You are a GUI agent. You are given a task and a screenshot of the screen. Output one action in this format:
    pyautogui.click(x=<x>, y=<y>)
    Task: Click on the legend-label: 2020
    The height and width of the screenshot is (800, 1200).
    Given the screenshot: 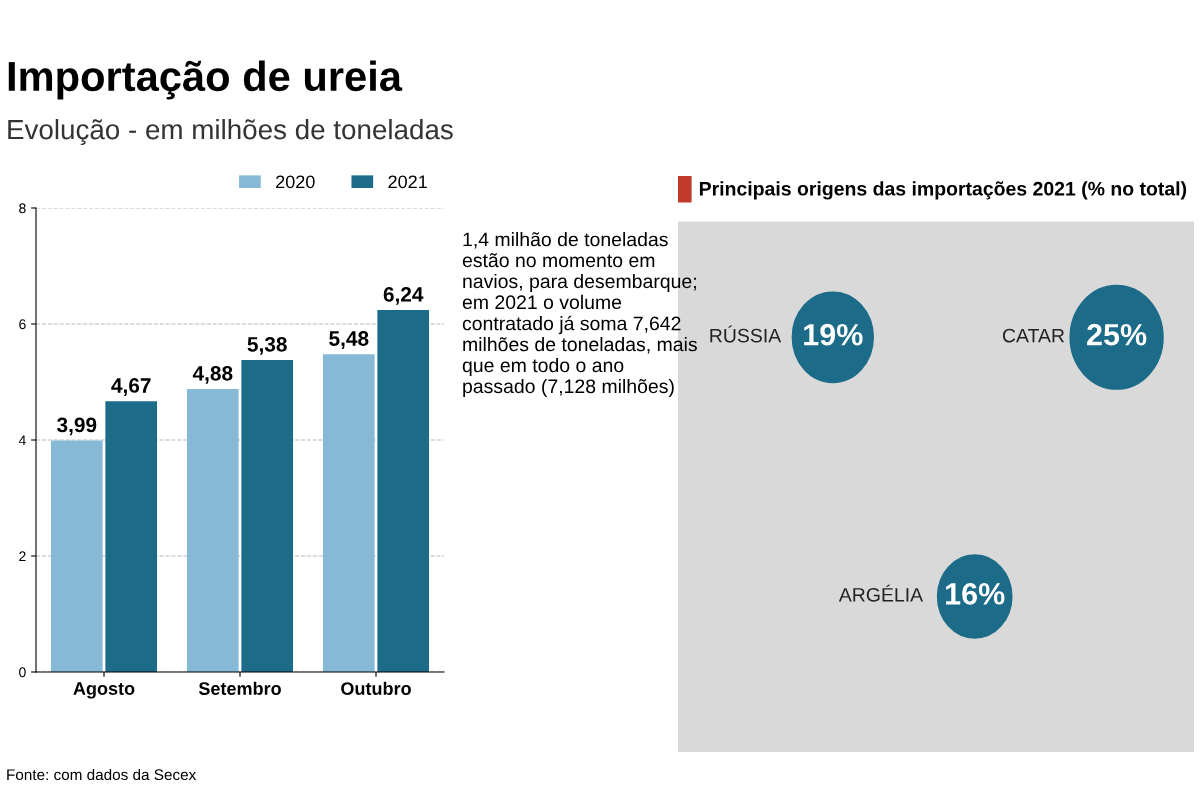 What is the action you would take?
    pyautogui.click(x=295, y=182)
    